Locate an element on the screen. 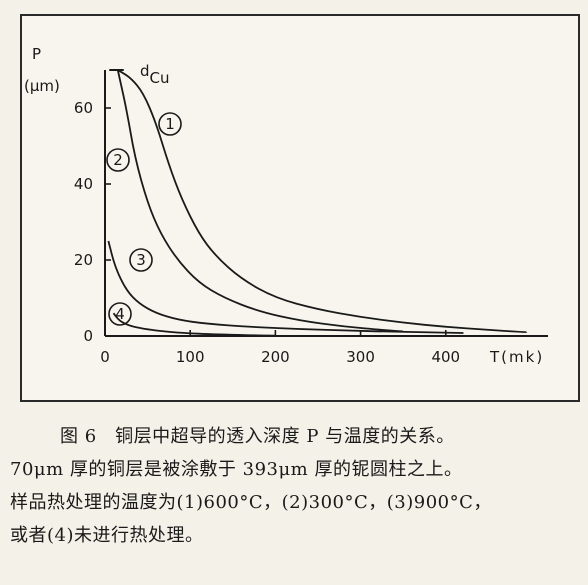 The height and width of the screenshot is (585, 588). x-tick-label: 300 is located at coordinates (360, 357).